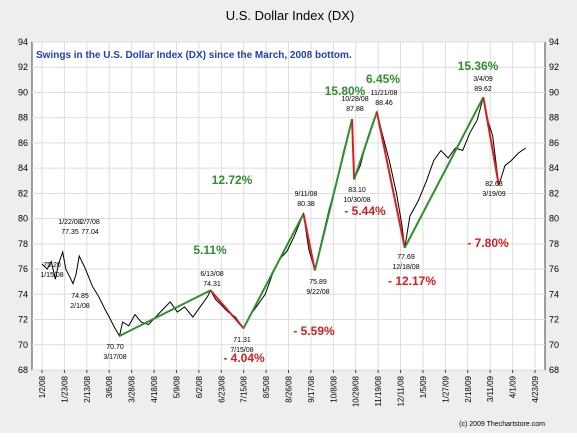 This screenshot has height=438, width=577. I want to click on x-tick-label: 1/5/09, so click(423, 386).